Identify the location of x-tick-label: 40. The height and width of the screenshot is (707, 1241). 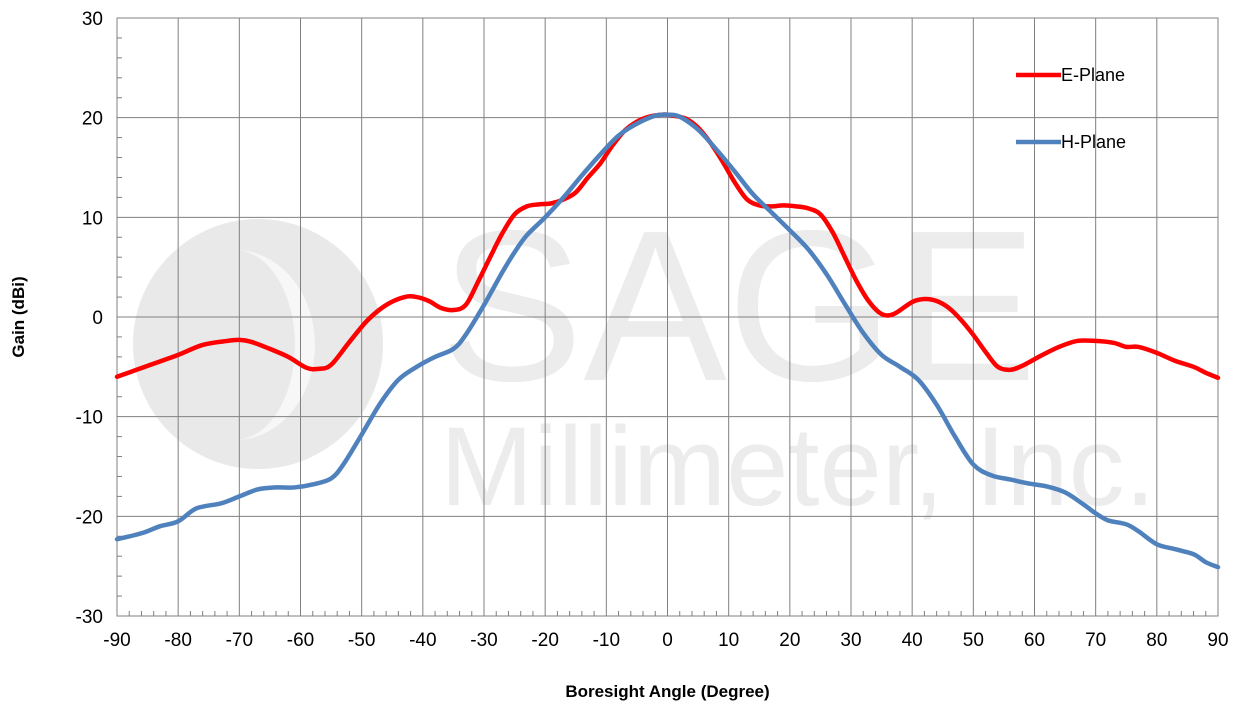
(912, 640).